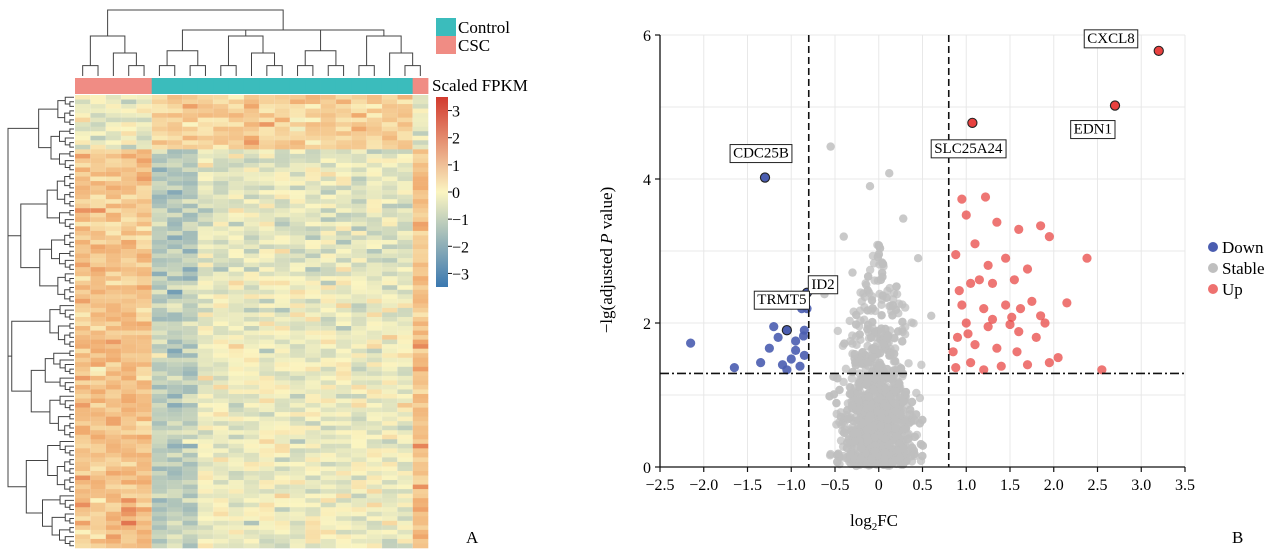 This screenshot has width=1284, height=554. I want to click on legend-down-marker, so click(1213, 247).